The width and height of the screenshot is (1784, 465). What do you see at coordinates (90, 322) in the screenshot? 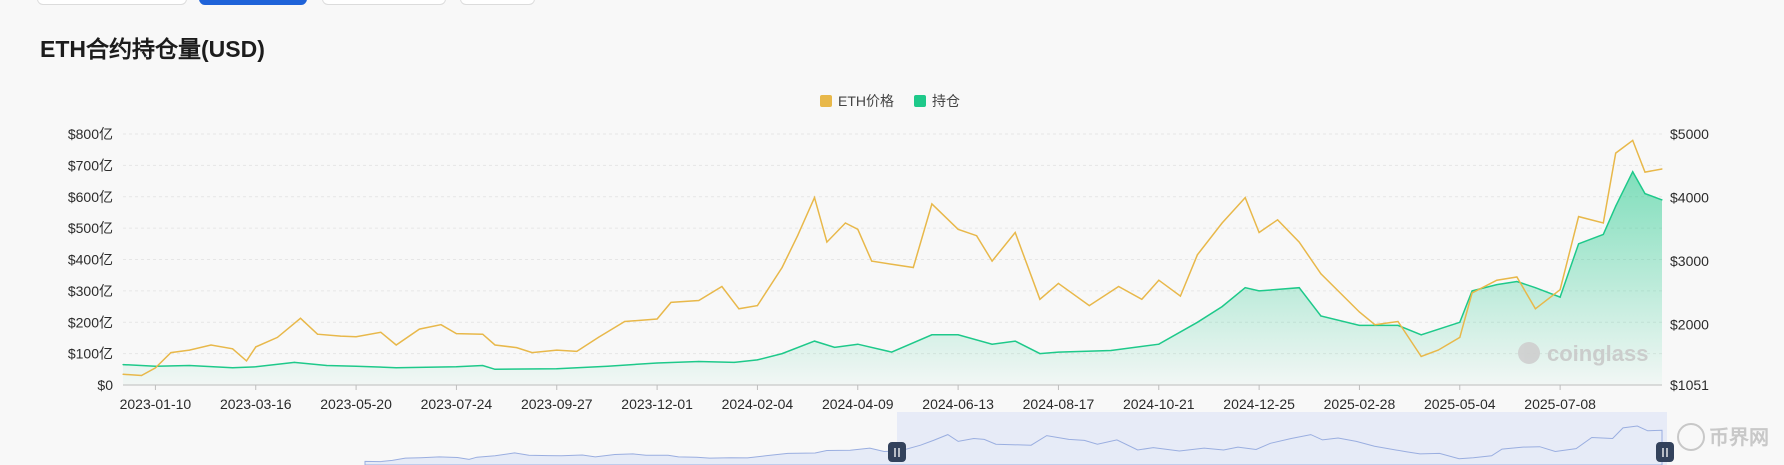
I see `y-left-tick-label: $200亿` at bounding box center [90, 322].